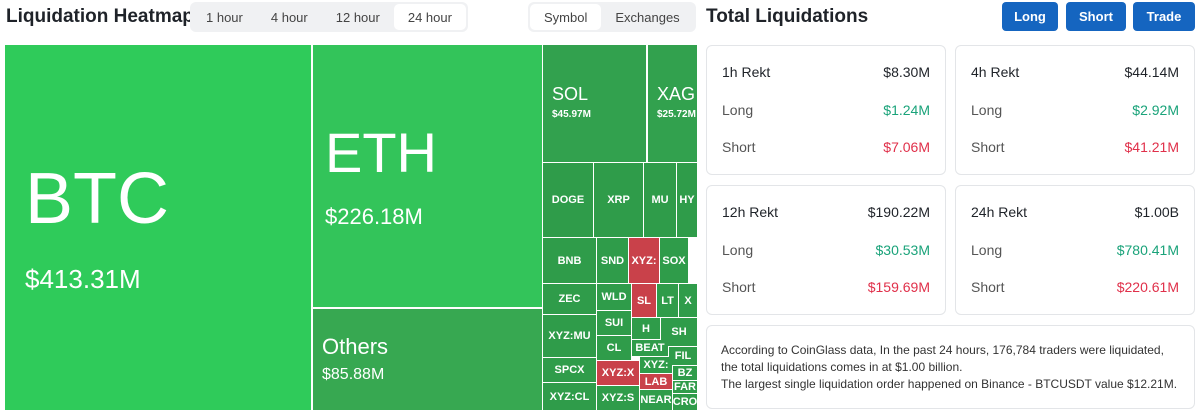 The image size is (1200, 412). I want to click on action-button: Short, so click(1096, 16).